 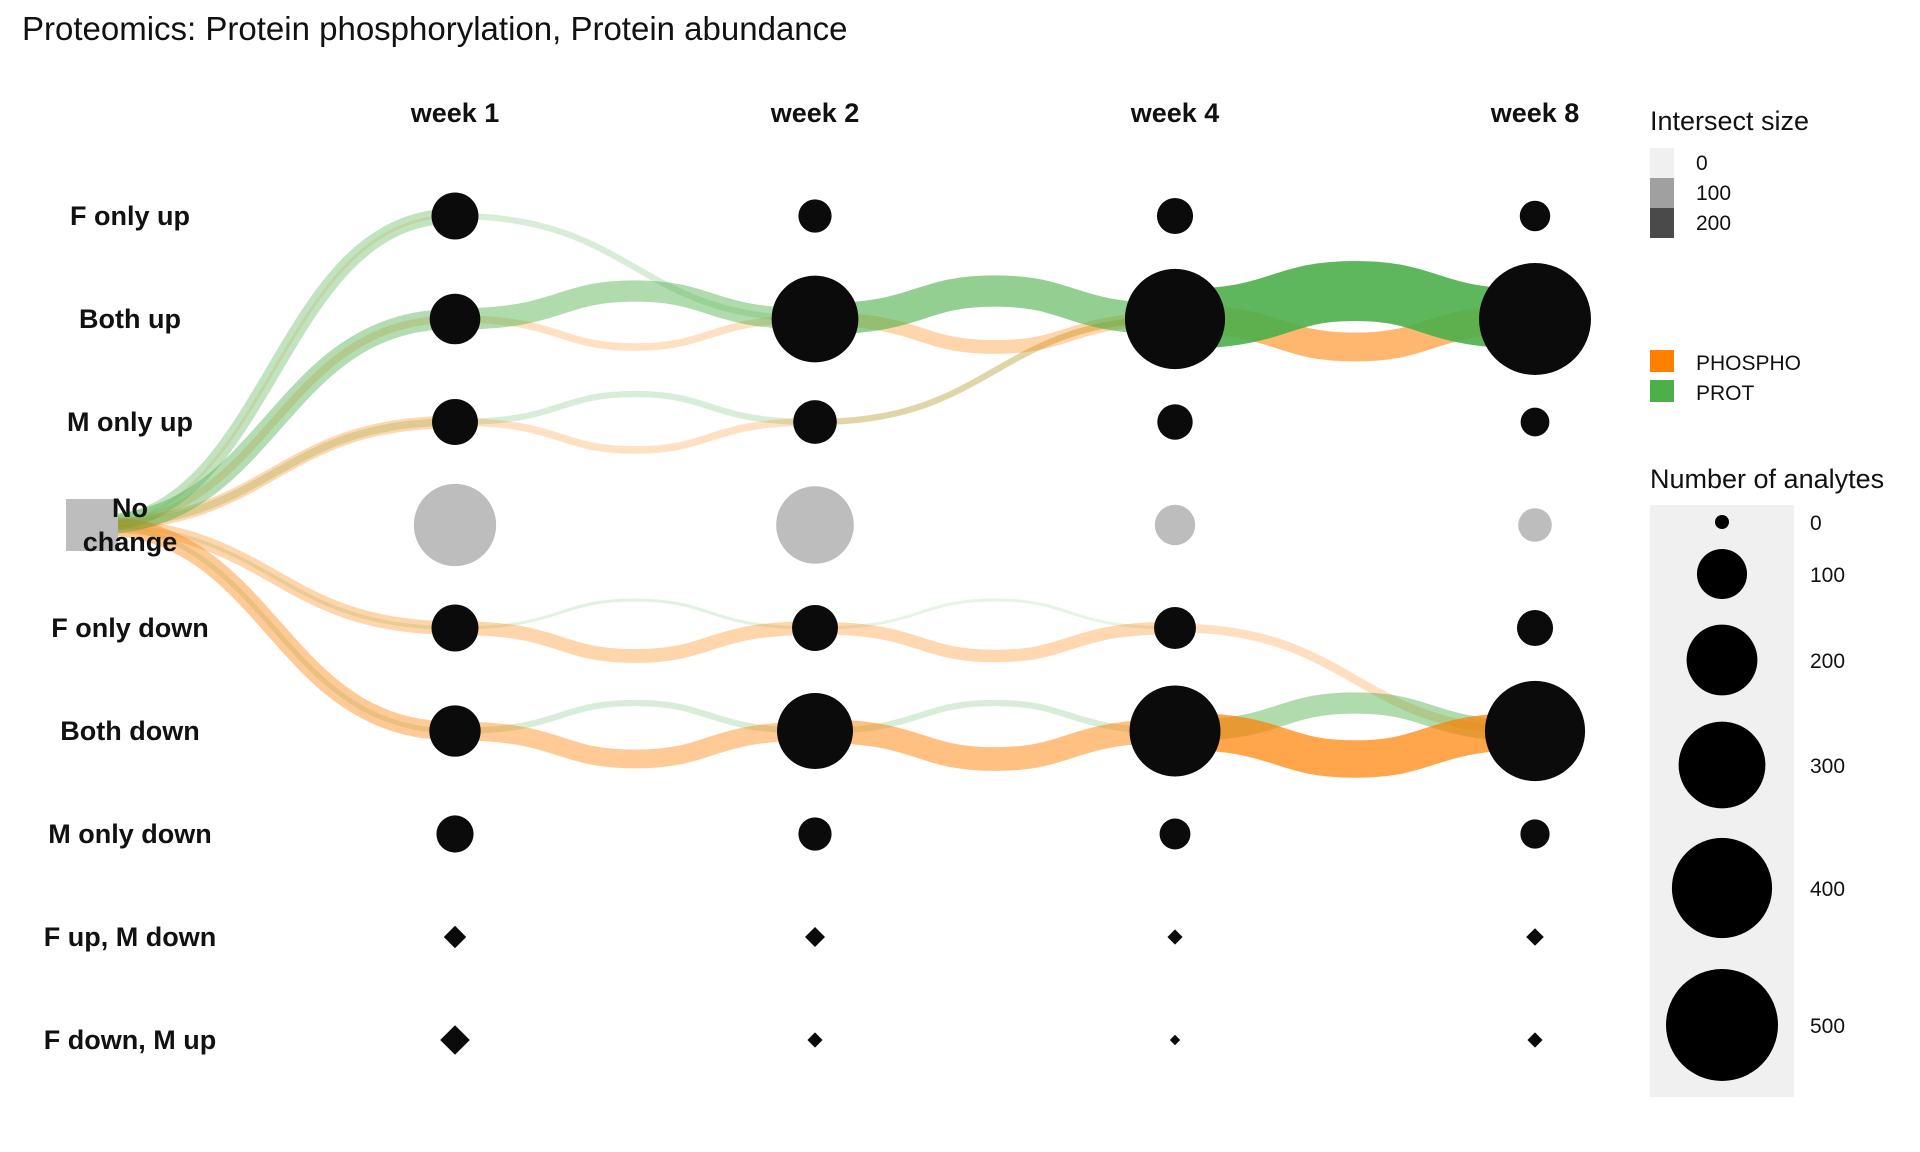 What do you see at coordinates (1827, 766) in the screenshot?
I see `legend-size-label-300: 300` at bounding box center [1827, 766].